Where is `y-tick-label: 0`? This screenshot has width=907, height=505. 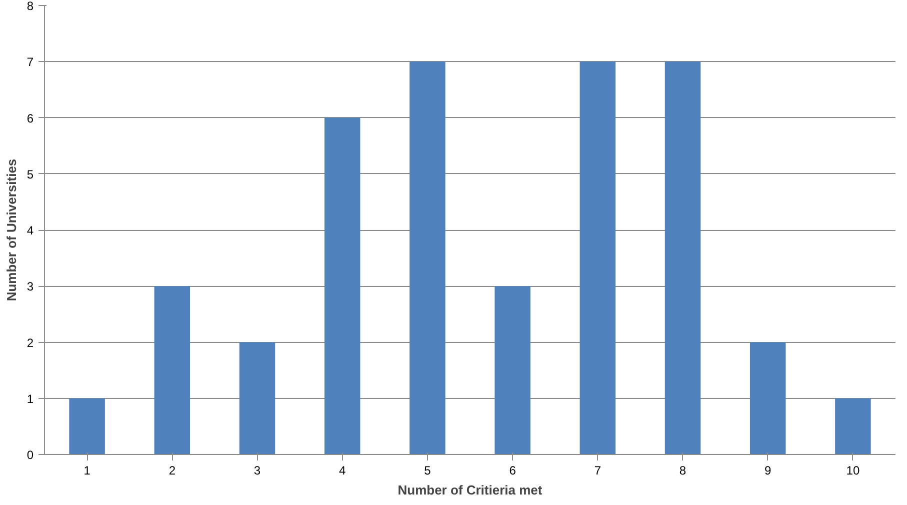 y-tick-label: 0 is located at coordinates (30, 455).